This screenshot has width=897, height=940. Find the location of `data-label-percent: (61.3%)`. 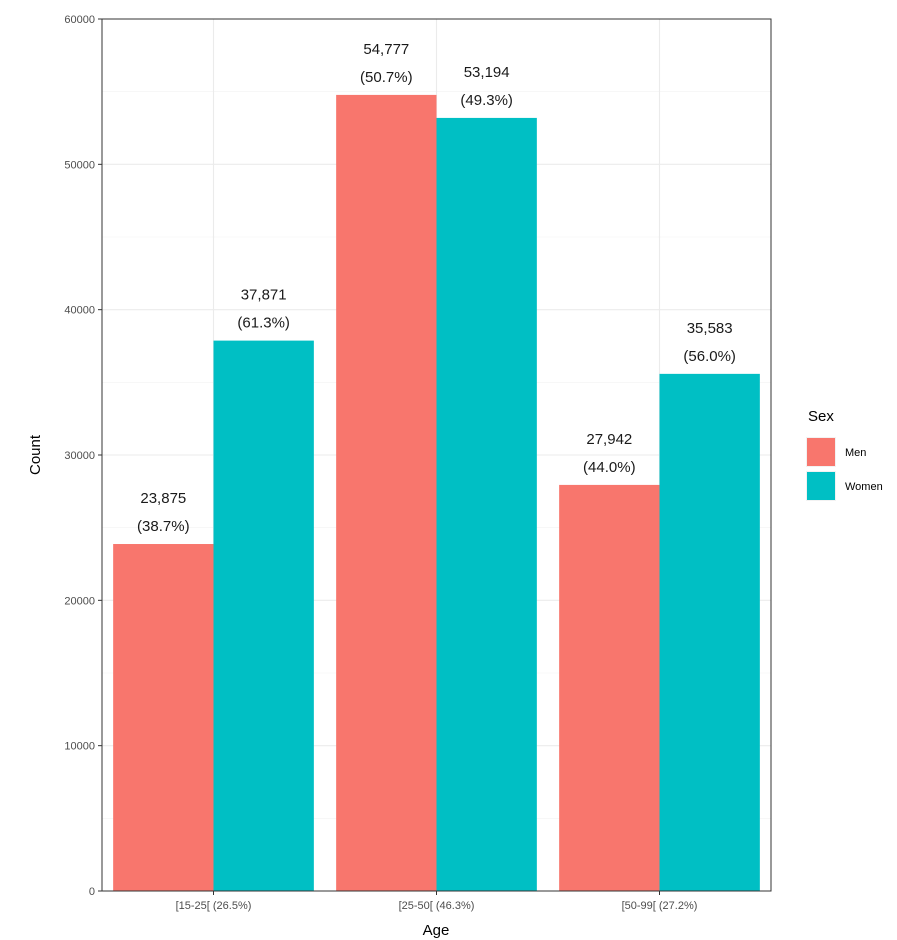

data-label-percent: (61.3%) is located at coordinates (263, 323).